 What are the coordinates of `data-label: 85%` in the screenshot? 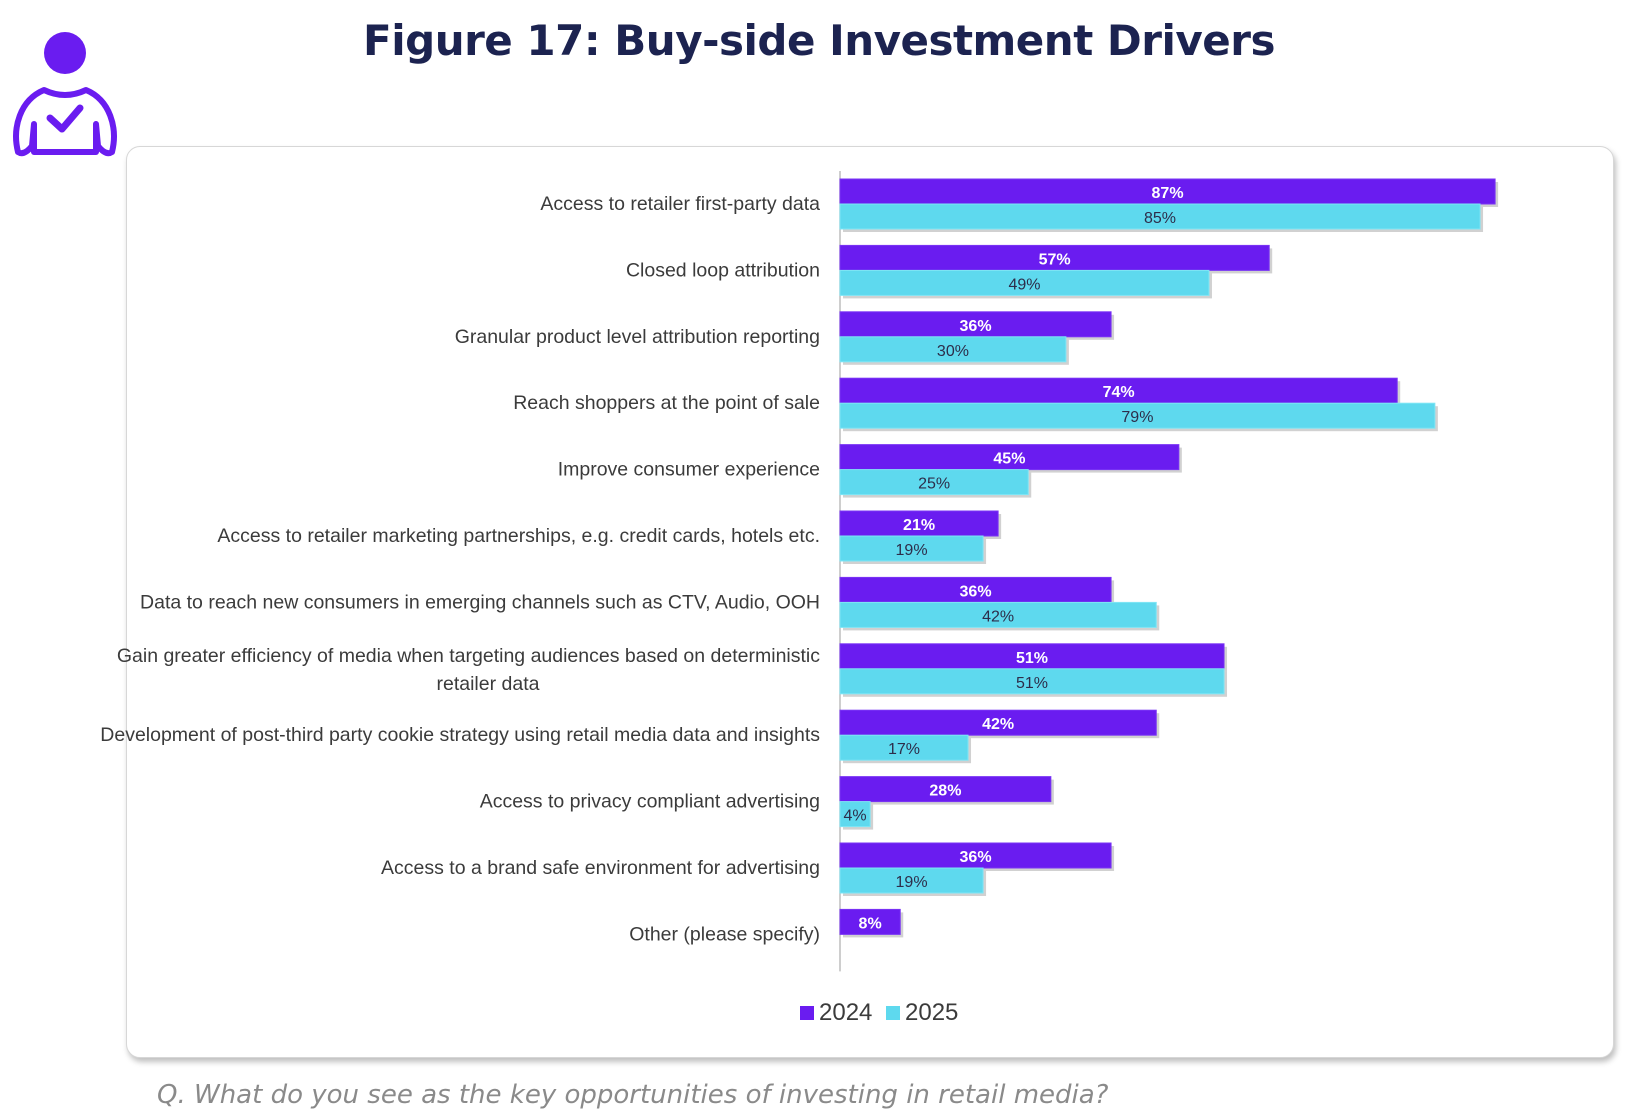 It's located at (1160, 218).